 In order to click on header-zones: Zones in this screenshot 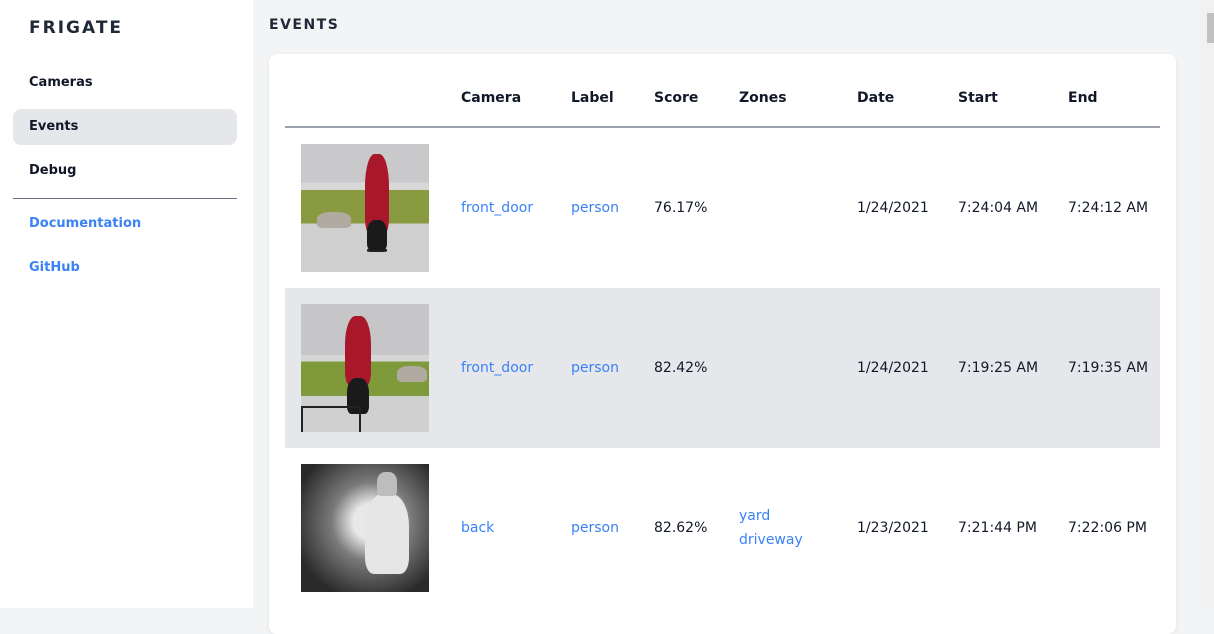, I will do `click(763, 98)`.